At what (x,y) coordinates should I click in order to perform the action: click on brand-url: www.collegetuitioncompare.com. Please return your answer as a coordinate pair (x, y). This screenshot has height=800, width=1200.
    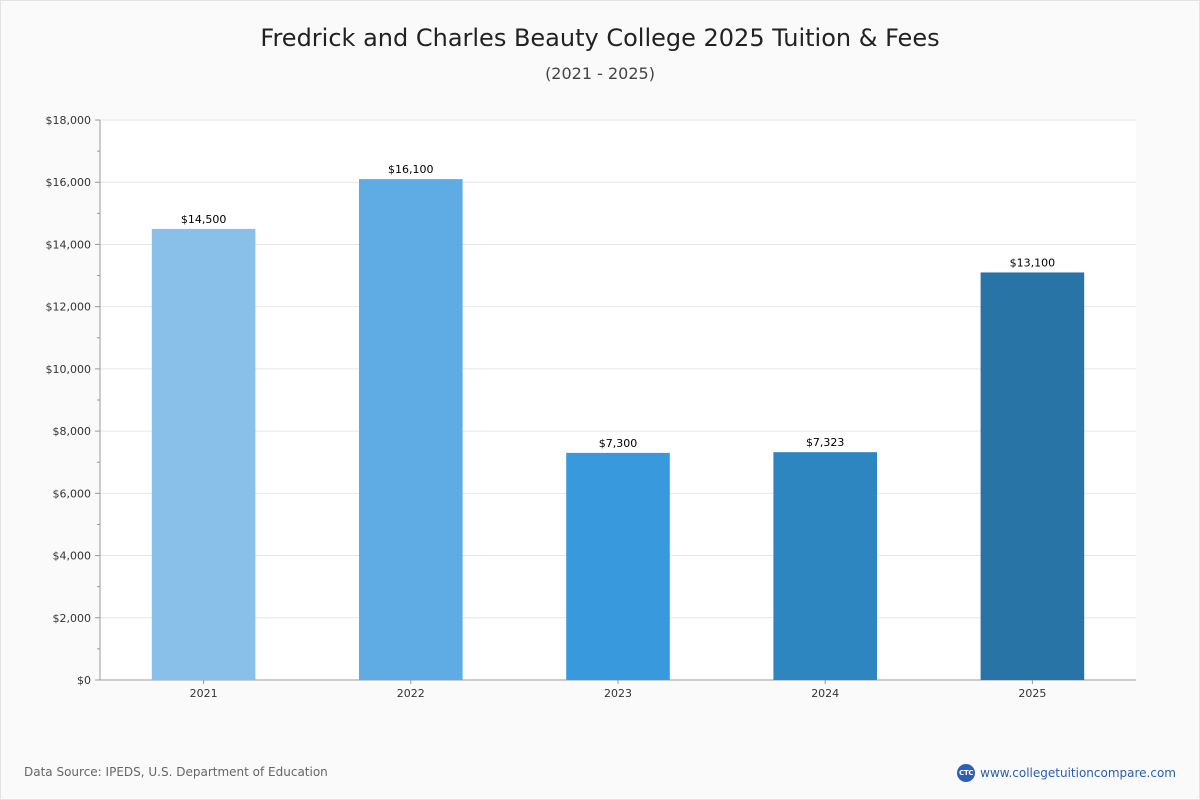
    Looking at the image, I should click on (1078, 773).